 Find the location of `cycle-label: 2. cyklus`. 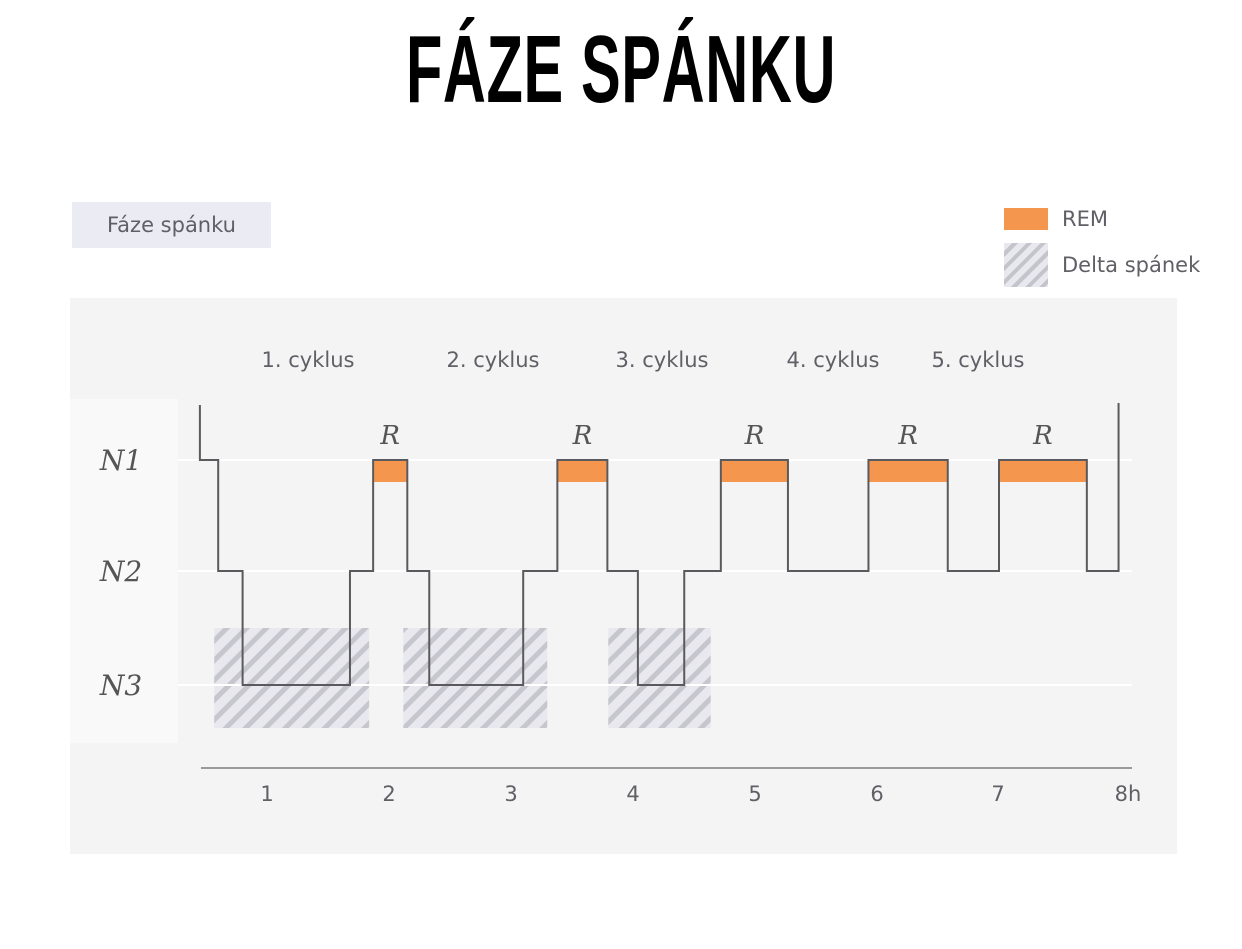

cycle-label: 2. cyklus is located at coordinates (493, 360).